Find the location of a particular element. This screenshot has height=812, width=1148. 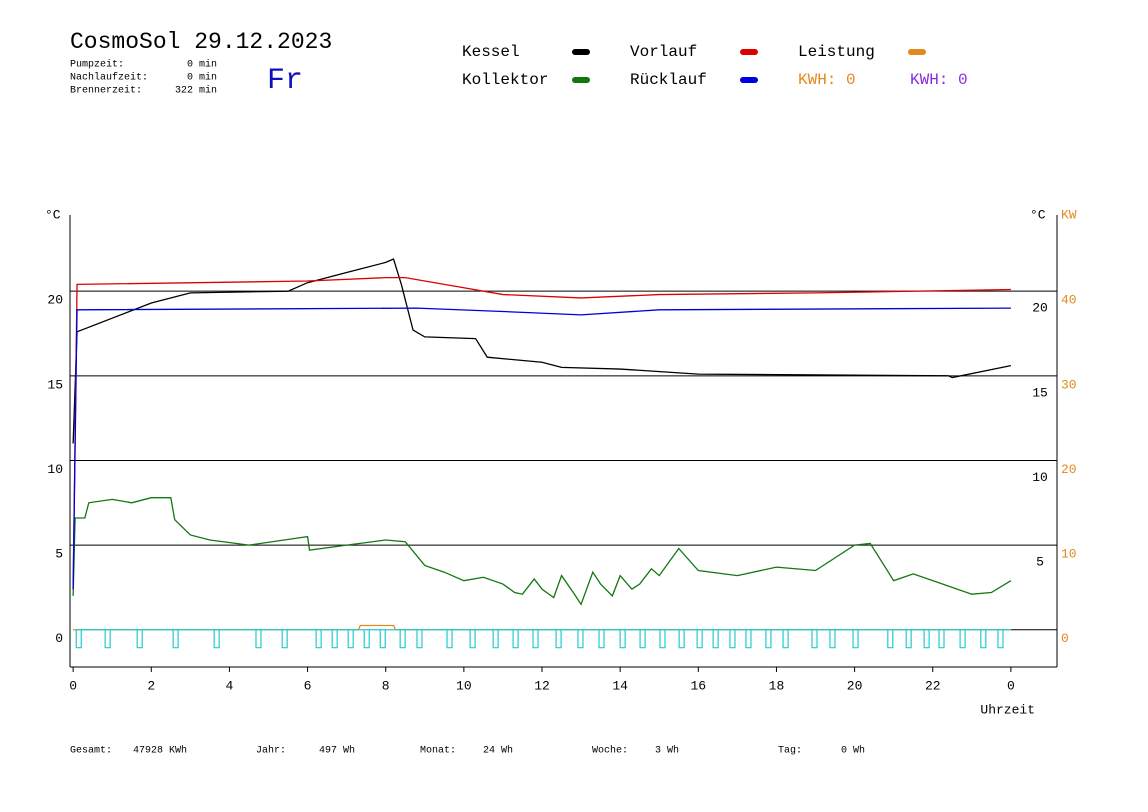

x-tick-label: 8 is located at coordinates (386, 685).